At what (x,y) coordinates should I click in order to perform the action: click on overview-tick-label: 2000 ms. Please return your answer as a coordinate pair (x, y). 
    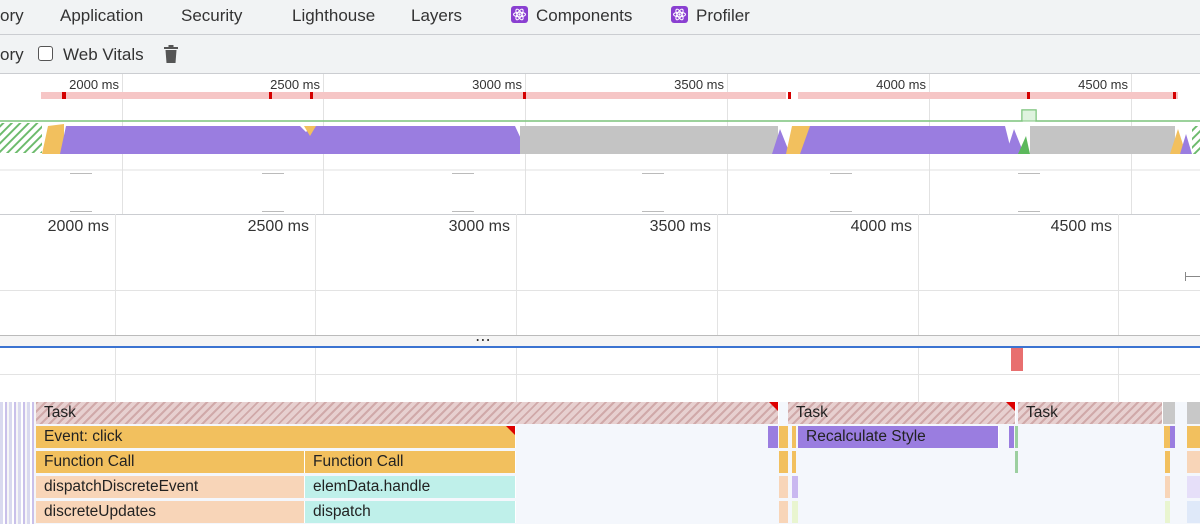
    Looking at the image, I should click on (94, 84).